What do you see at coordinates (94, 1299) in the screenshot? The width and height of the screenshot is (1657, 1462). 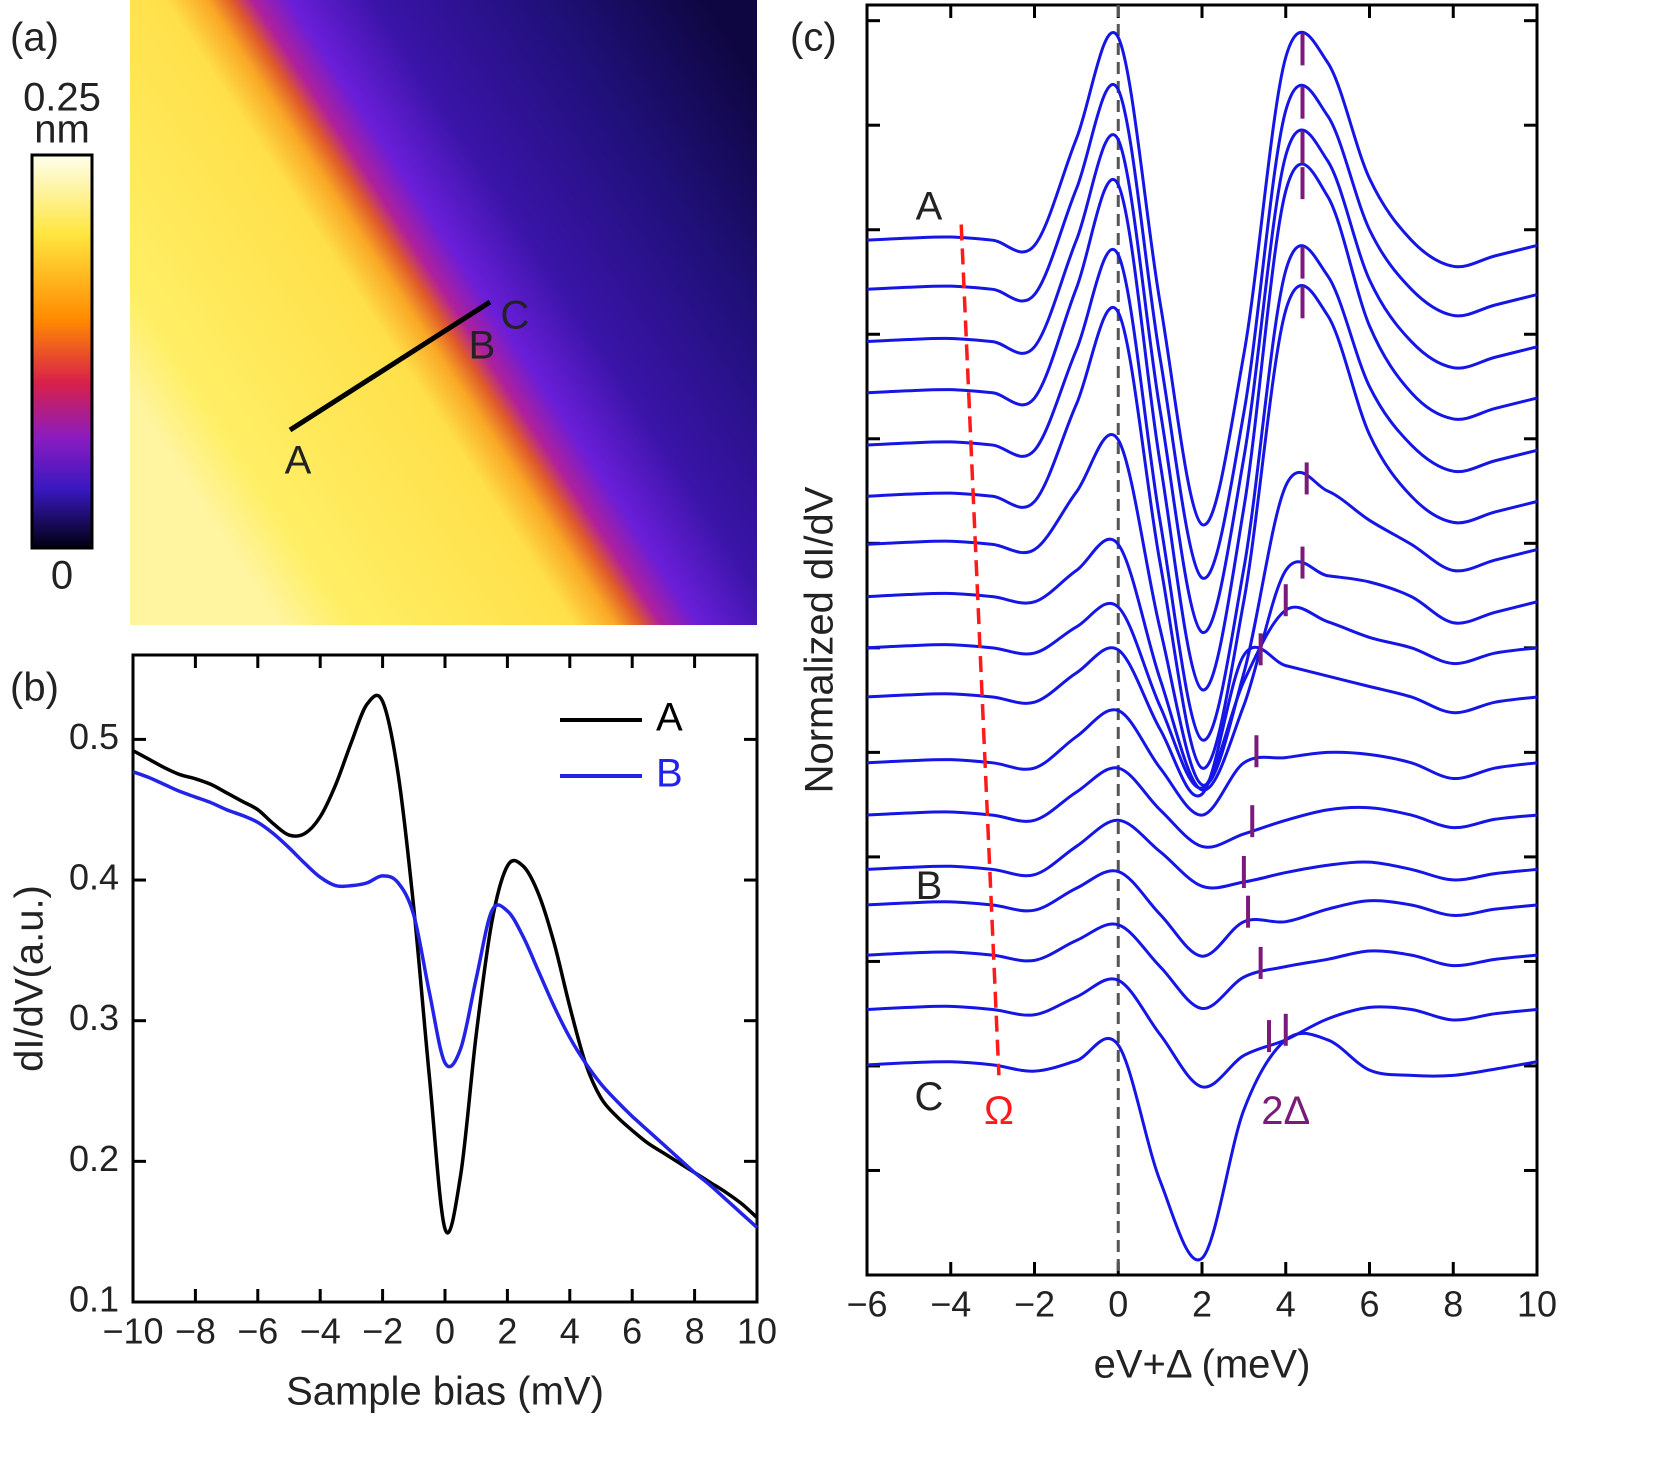 I see `y-tick-label: 0.1` at bounding box center [94, 1299].